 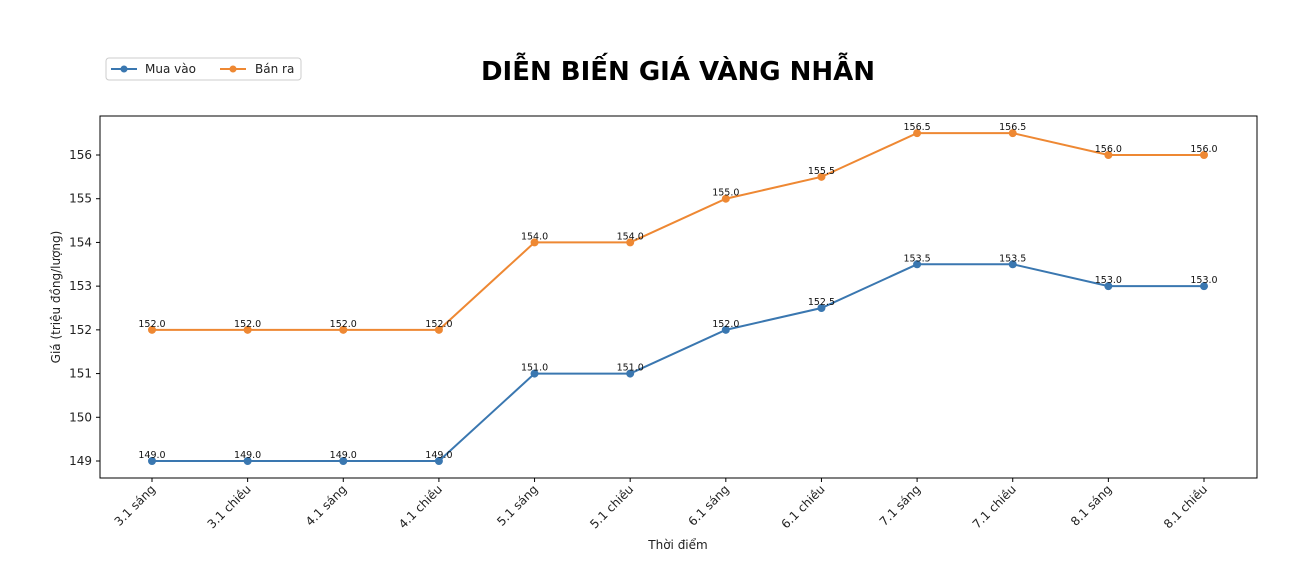 What do you see at coordinates (80, 155) in the screenshot?
I see `y-tick-label: 156` at bounding box center [80, 155].